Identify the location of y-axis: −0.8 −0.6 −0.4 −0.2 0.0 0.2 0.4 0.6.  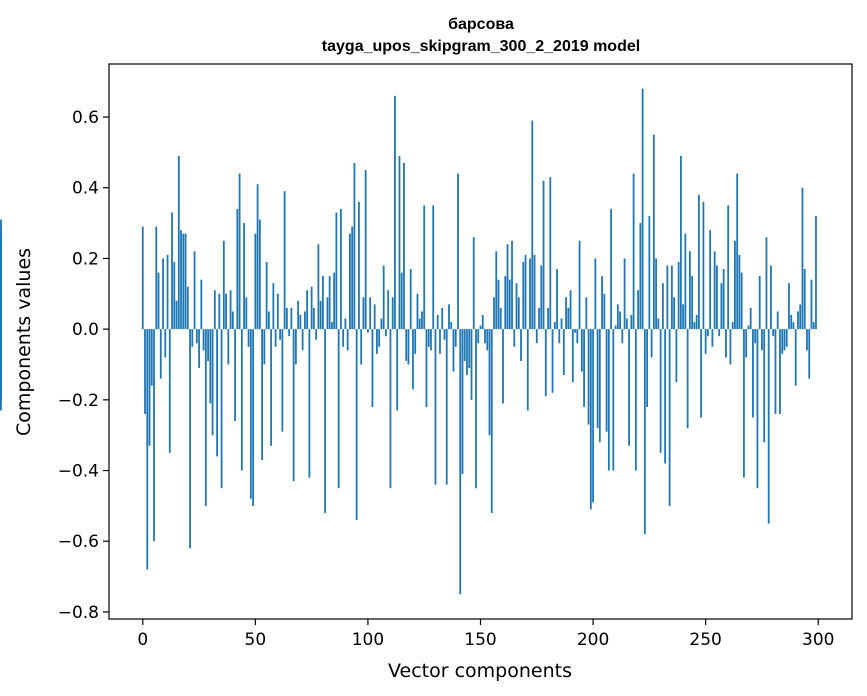
(83, 365).